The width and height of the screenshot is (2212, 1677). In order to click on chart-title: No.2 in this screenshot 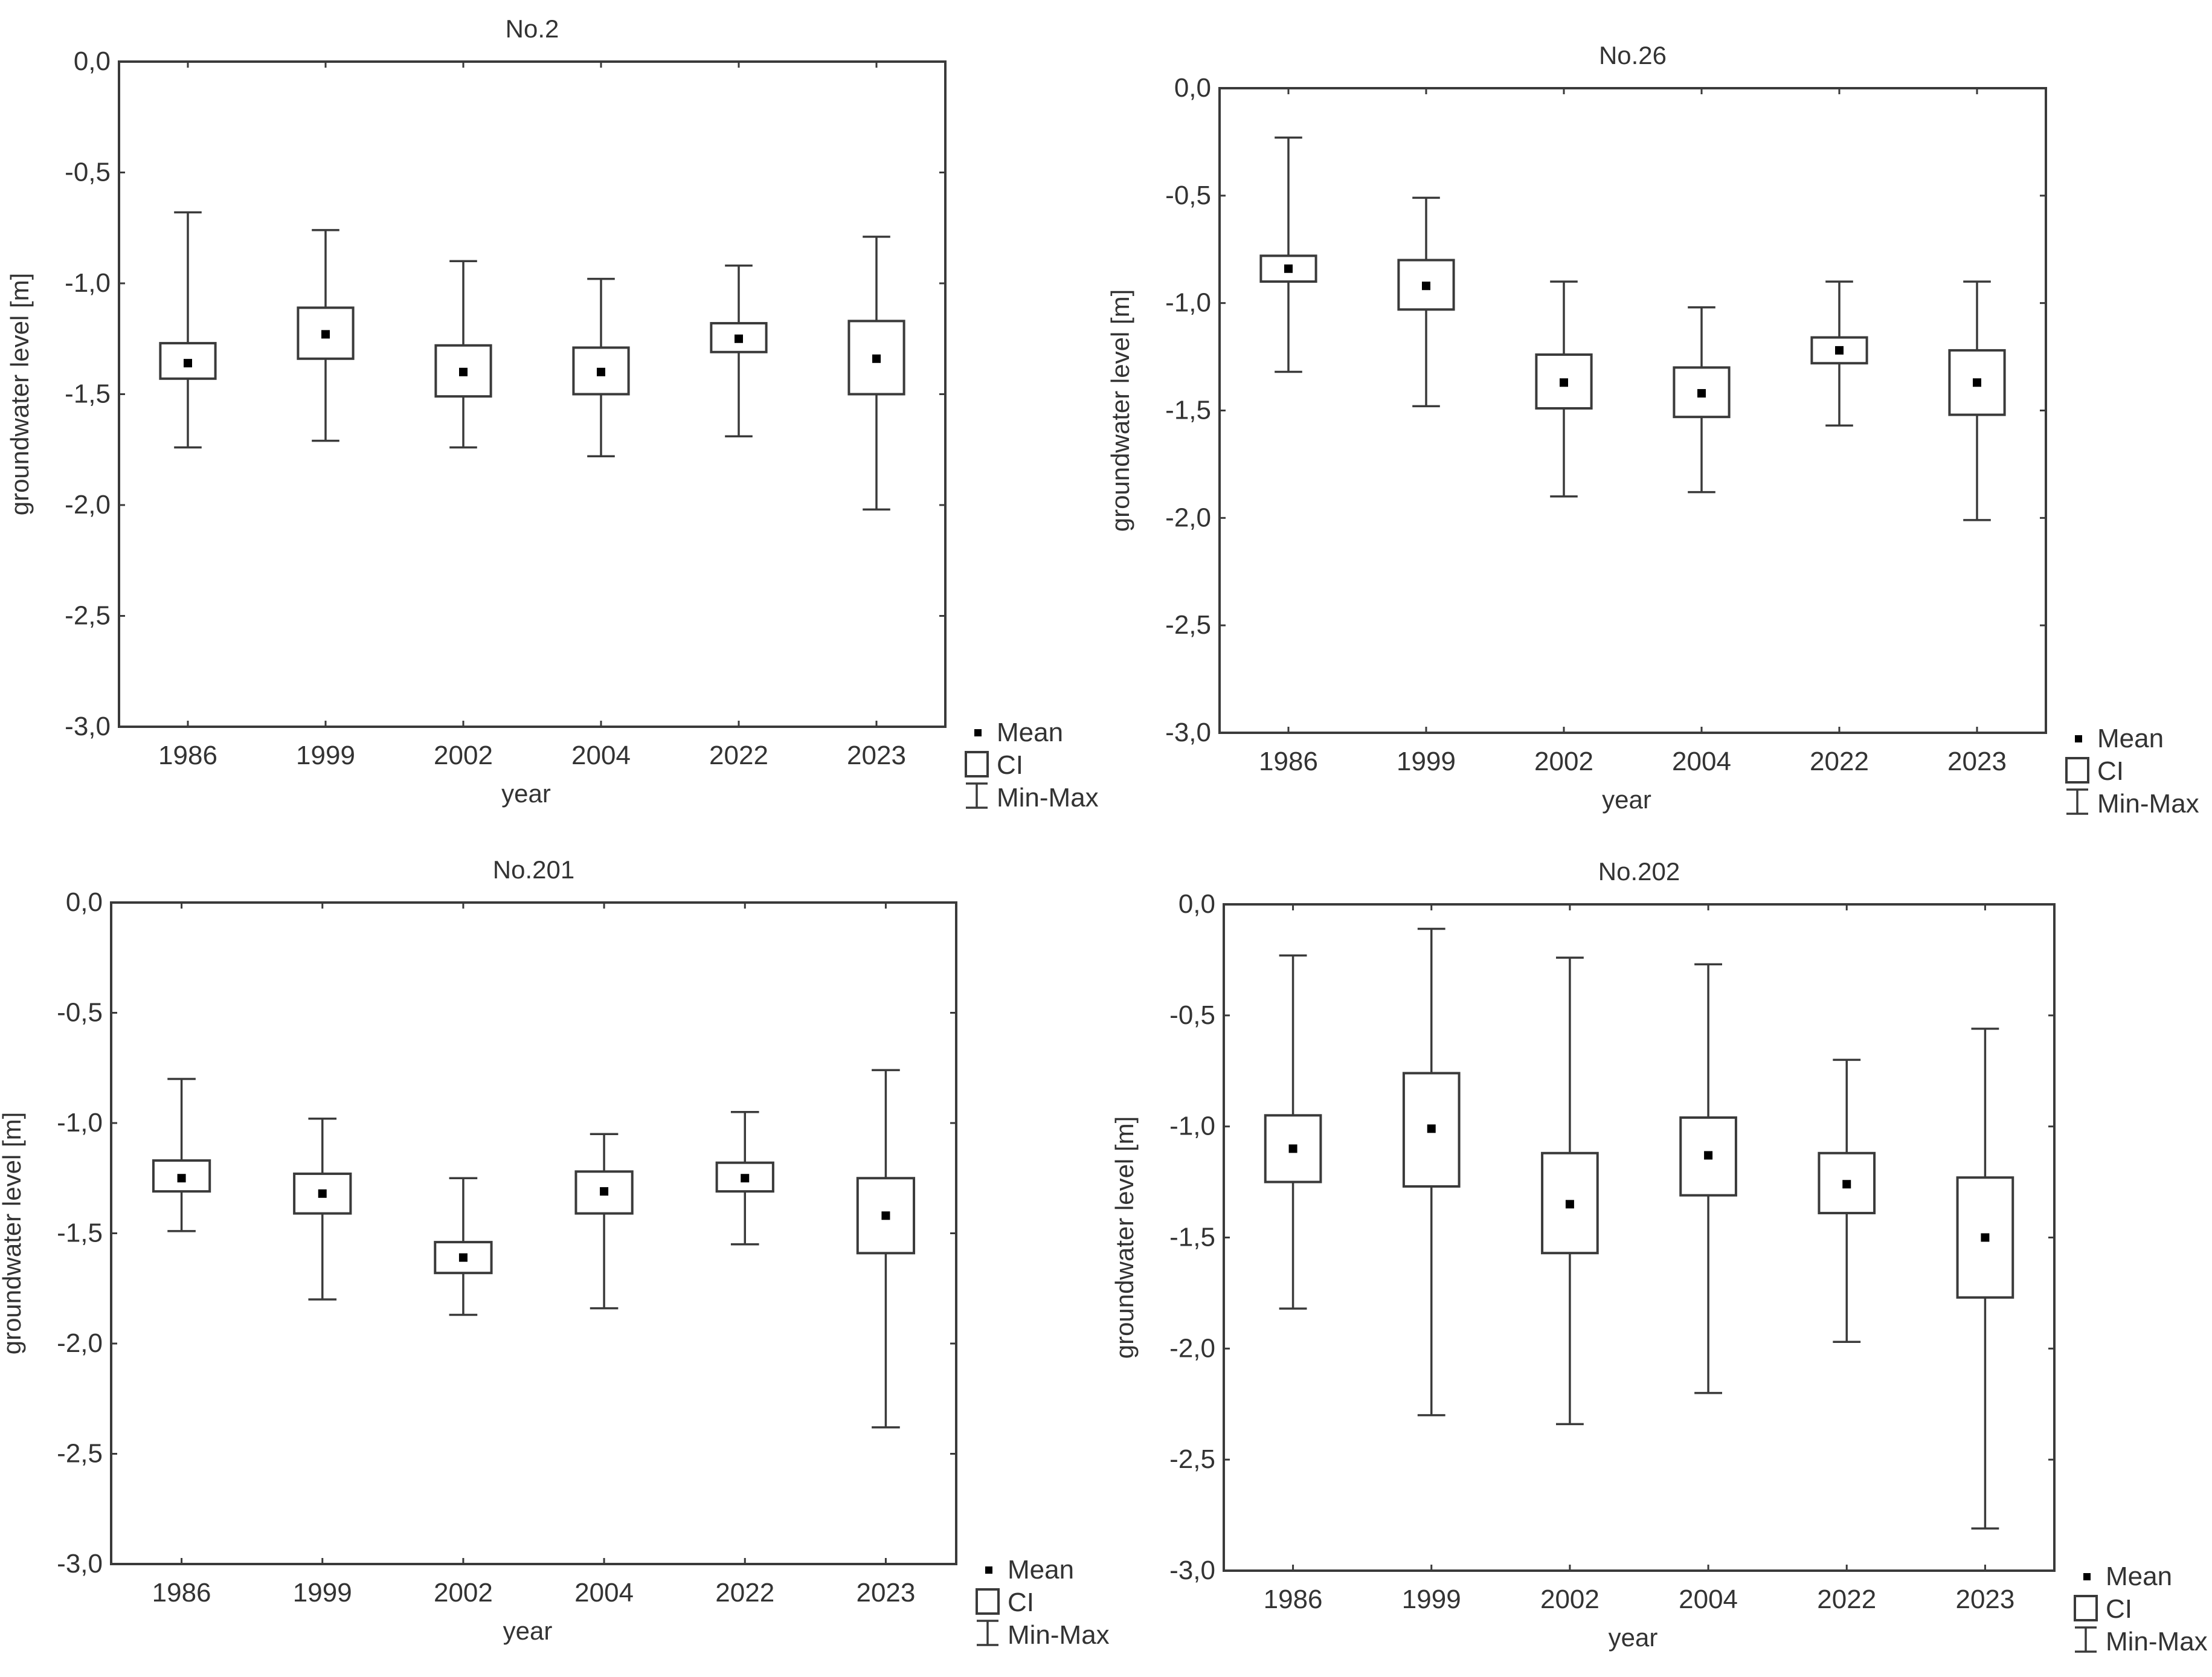, I will do `click(532, 29)`.